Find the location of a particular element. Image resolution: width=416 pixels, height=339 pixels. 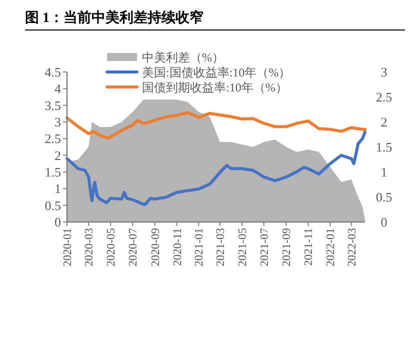

legend-label: 美国:国债收益率:10年（%） is located at coordinates (216, 73).